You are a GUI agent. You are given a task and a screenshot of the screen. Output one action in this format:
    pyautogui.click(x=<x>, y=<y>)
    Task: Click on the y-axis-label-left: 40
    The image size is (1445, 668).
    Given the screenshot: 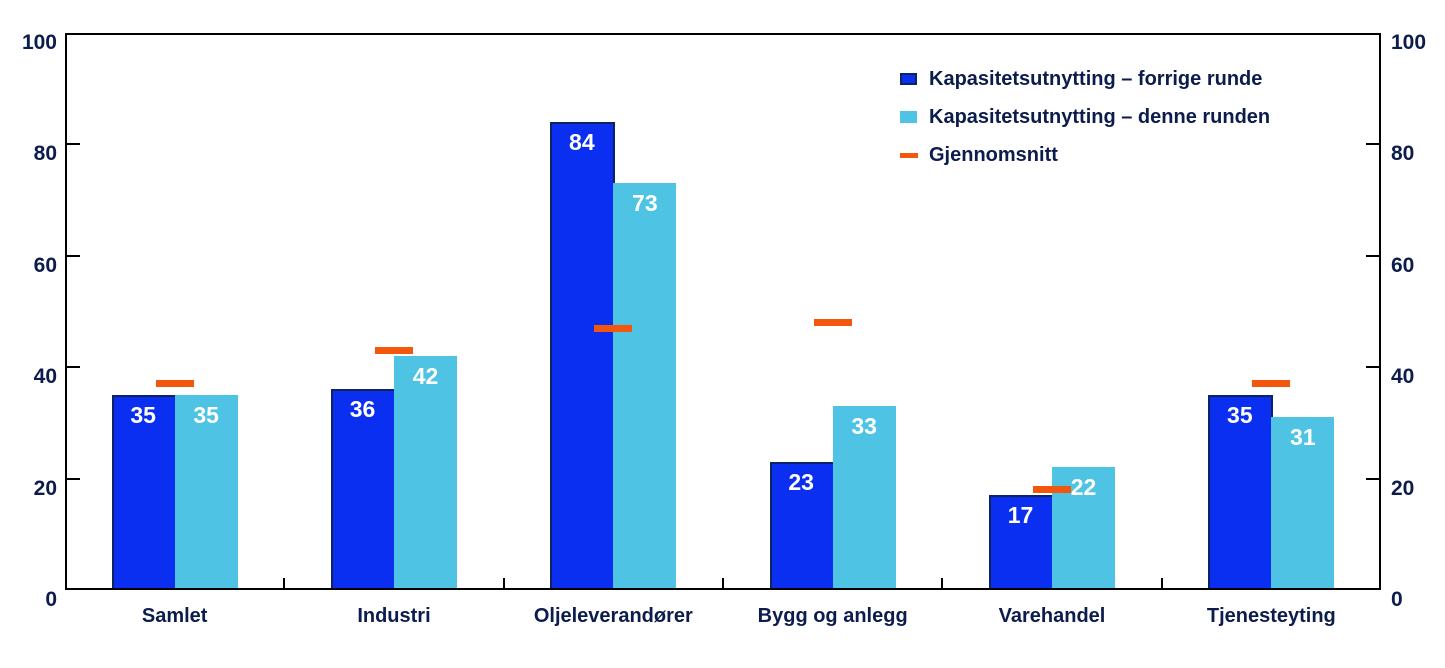 What is the action you would take?
    pyautogui.click(x=45, y=377)
    